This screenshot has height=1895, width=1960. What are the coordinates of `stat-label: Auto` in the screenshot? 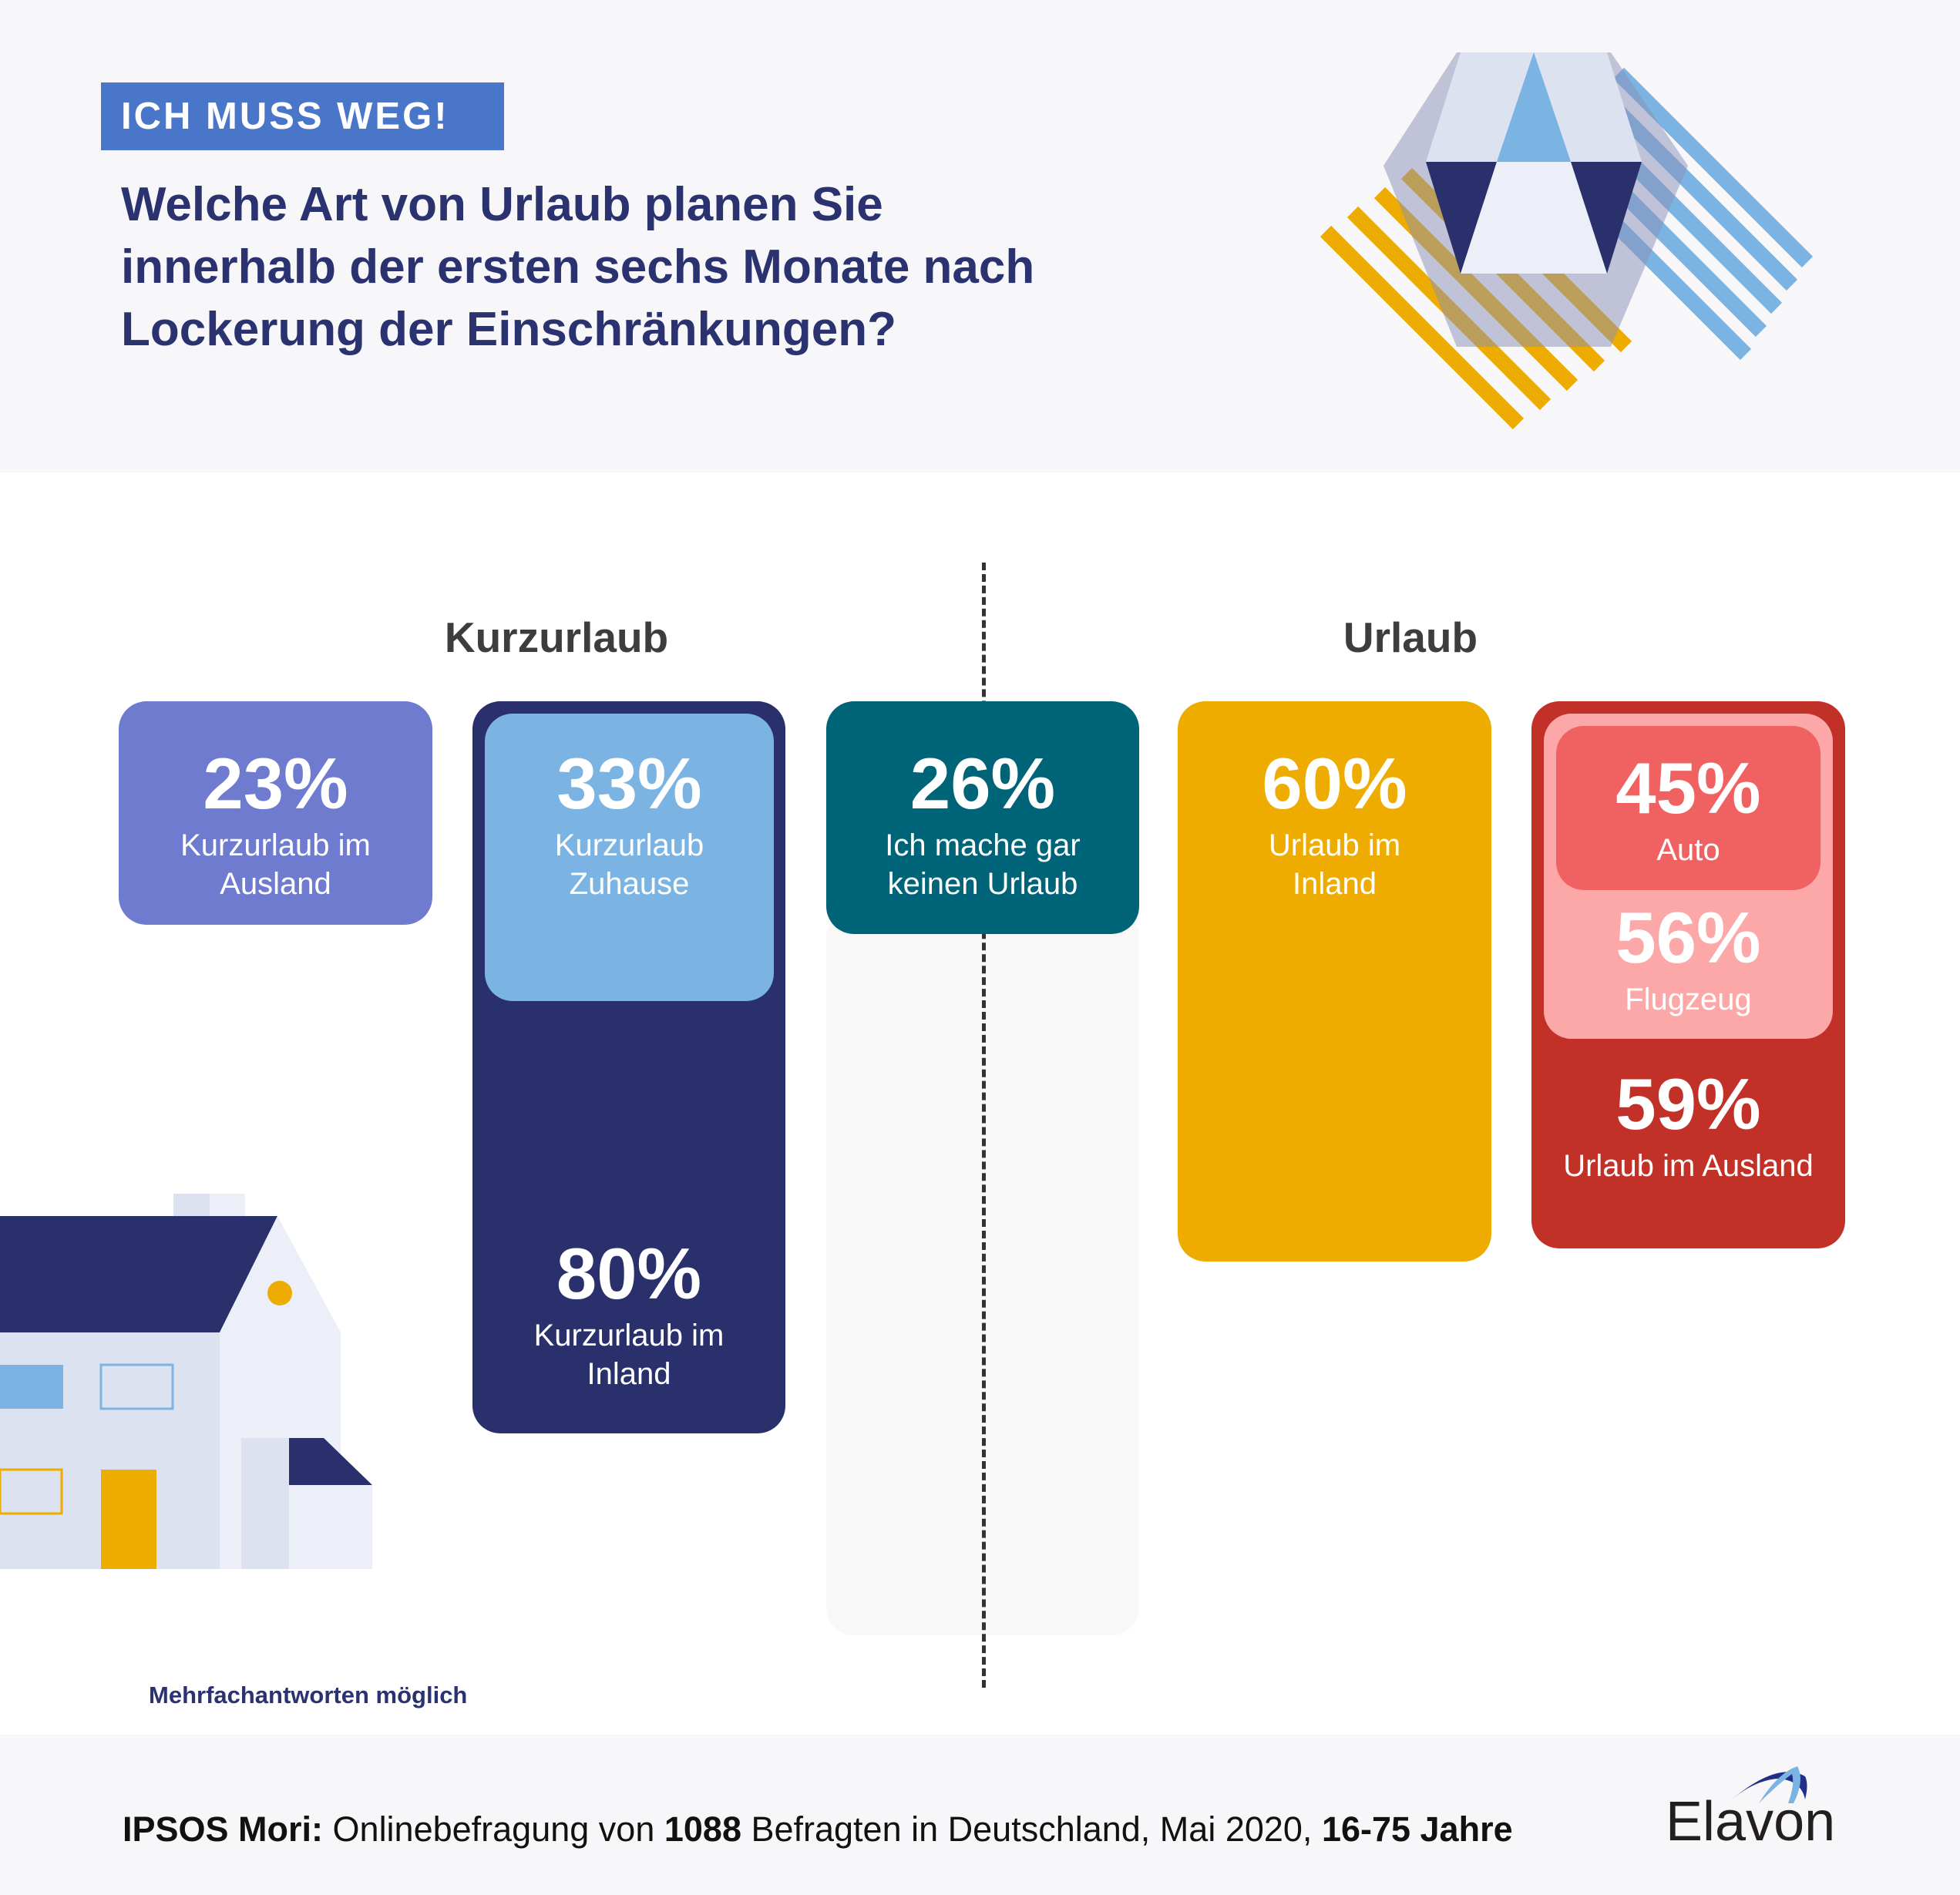 It's located at (1688, 850).